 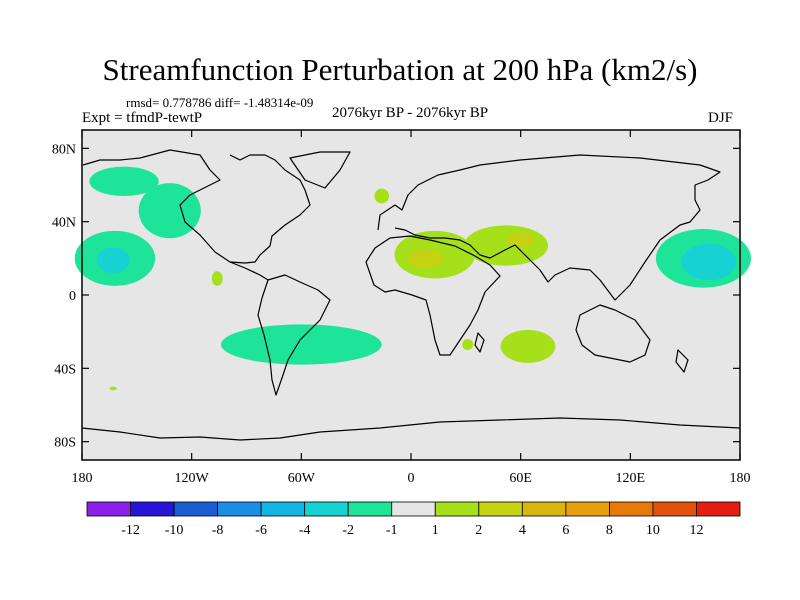 What do you see at coordinates (217, 278) in the screenshot?
I see `region-east-pacific-positive` at bounding box center [217, 278].